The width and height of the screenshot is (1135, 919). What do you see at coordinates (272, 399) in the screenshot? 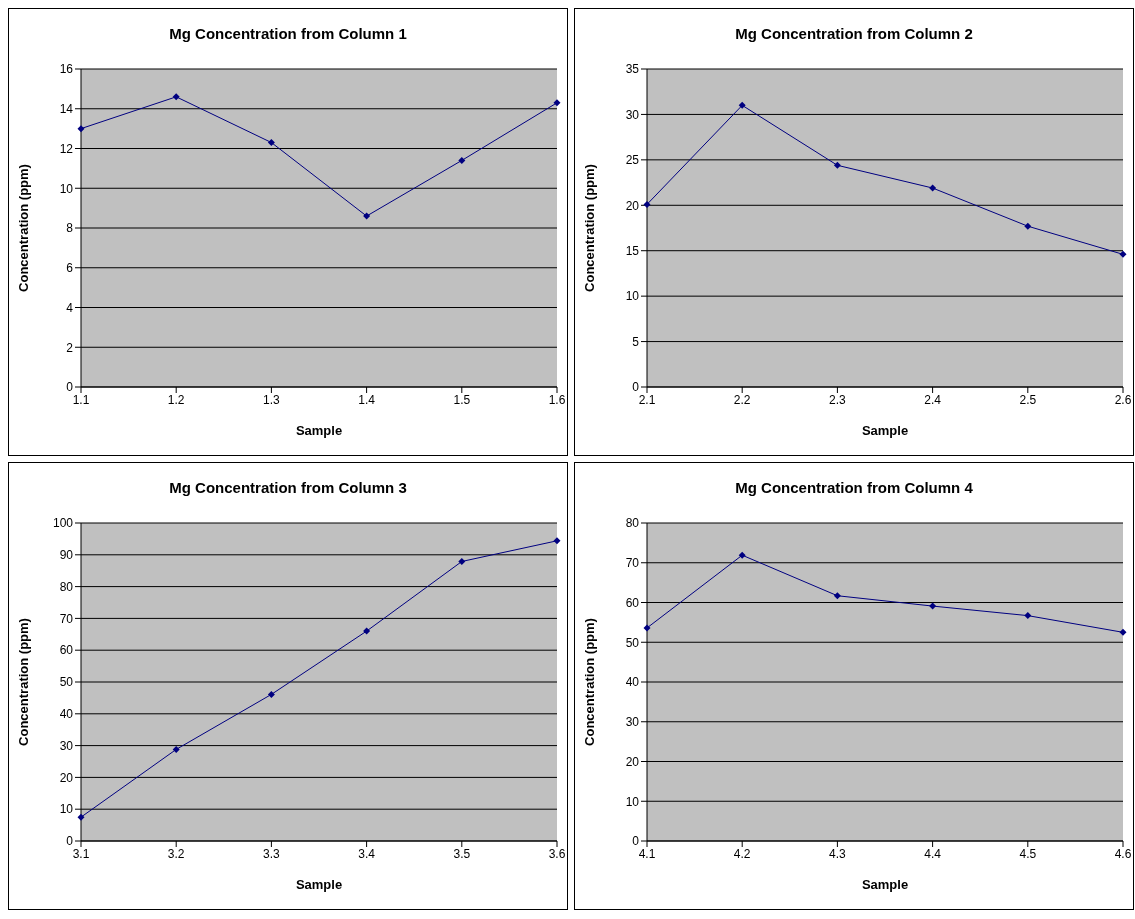
I see `x-tick-label: 1.3` at bounding box center [272, 399].